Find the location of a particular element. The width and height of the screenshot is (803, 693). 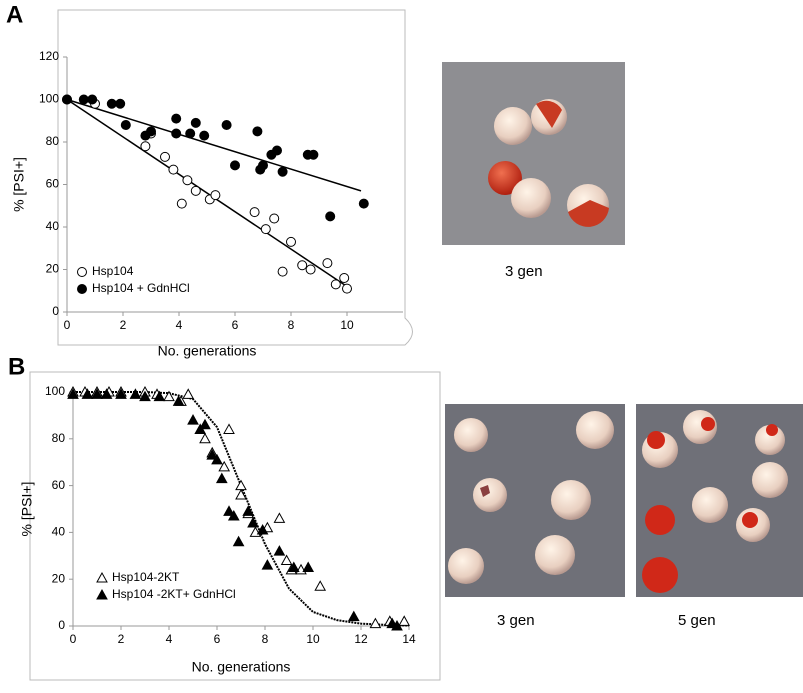

x-axis-label: No. generations is located at coordinates (207, 351).